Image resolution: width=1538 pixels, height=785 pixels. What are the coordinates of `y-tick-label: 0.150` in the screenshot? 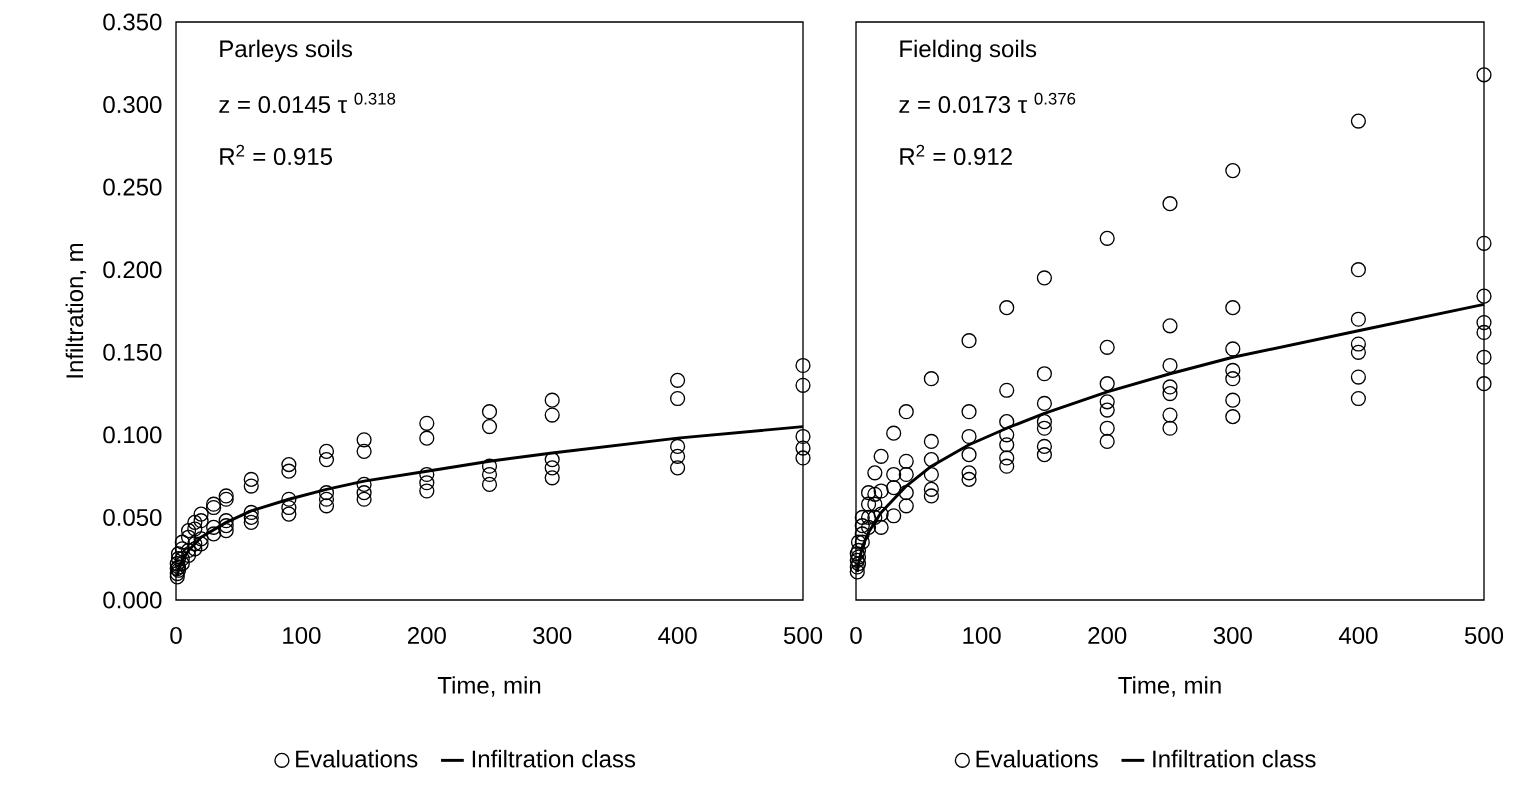 It's located at (132, 352).